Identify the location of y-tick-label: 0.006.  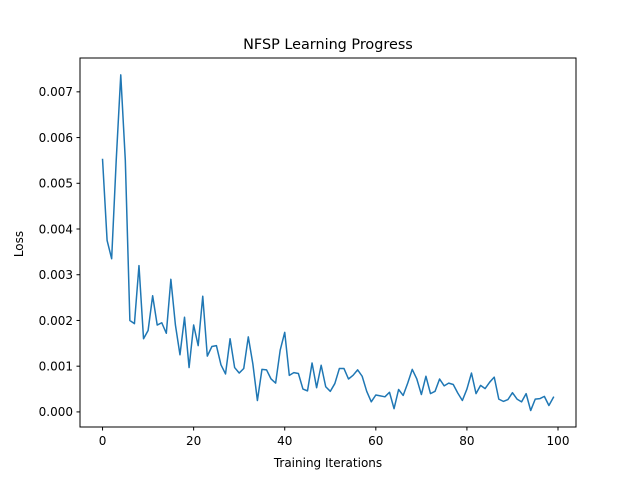
(56, 138).